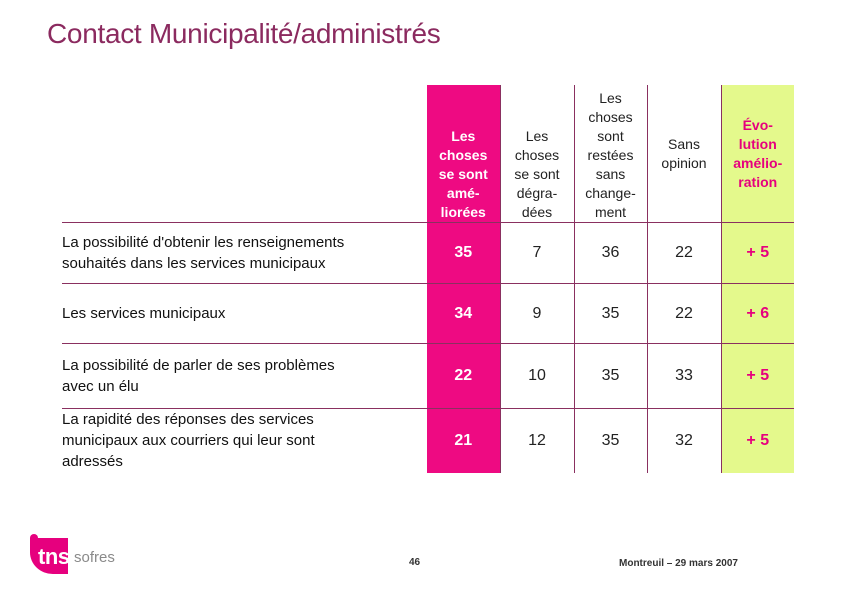 This screenshot has width=842, height=595. I want to click on cell-improved: 22, so click(463, 376).